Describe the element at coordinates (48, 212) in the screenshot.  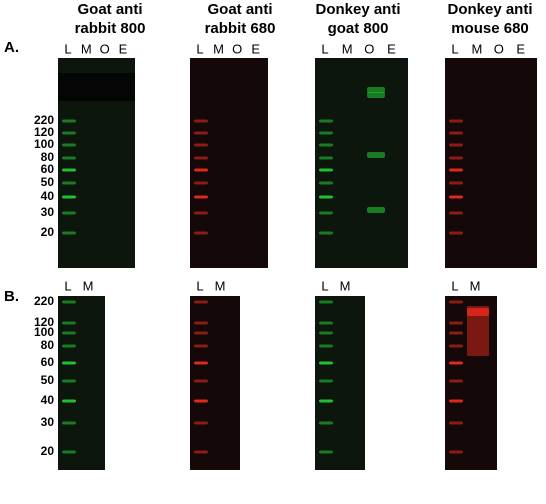
I see `mw-label: 30` at that location.